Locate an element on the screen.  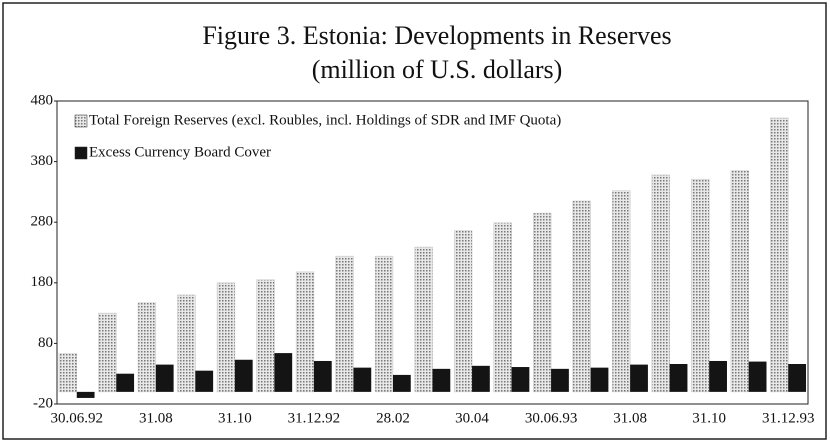
legend-label: Excess Currency Board Cover is located at coordinates (180, 152).